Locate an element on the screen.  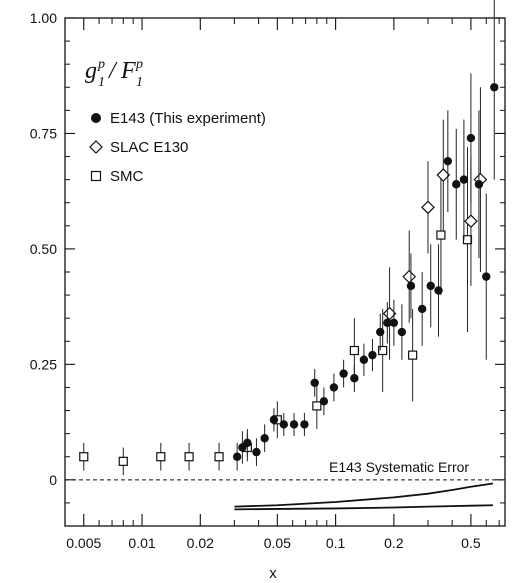
x-tick-label: 0.1 is located at coordinates (336, 543).